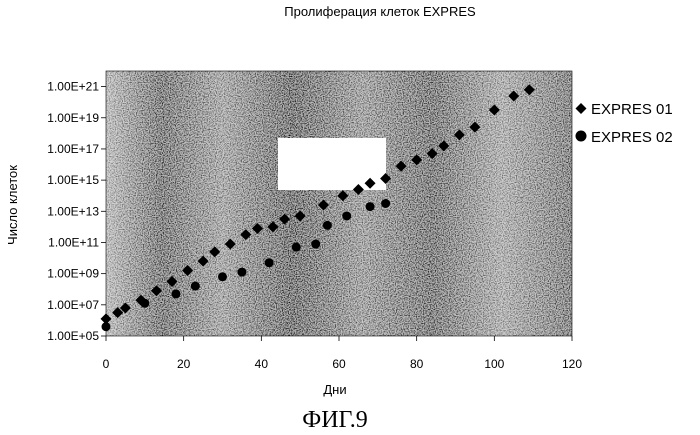 Image resolution: width=700 pixels, height=435 pixels. Describe the element at coordinates (73, 211) in the screenshot. I see `y-tick-label: 1.00E+13` at that location.